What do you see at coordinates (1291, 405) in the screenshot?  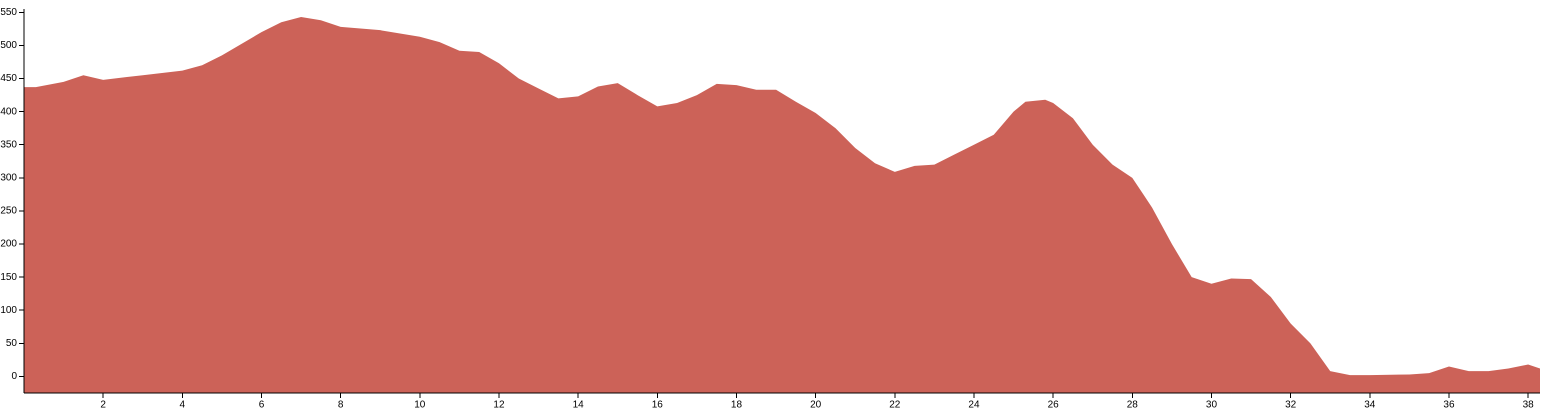 I see `x-tick-label: 32` at bounding box center [1291, 405].